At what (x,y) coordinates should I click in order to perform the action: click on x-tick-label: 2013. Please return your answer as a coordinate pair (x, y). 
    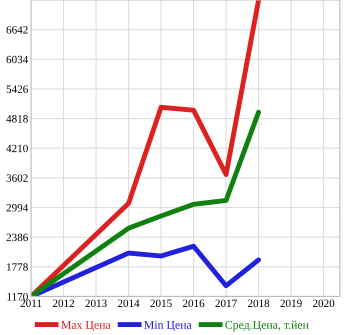
    Looking at the image, I should click on (96, 304).